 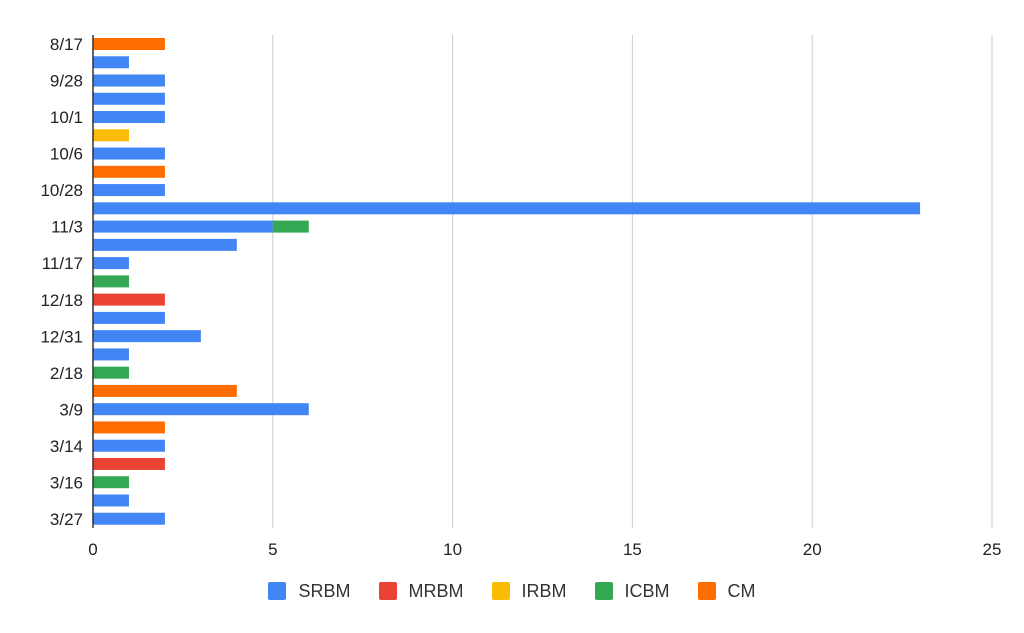 I want to click on chart-legend: SRBM MRBM IRBM ICBM CM, so click(x=512, y=591).